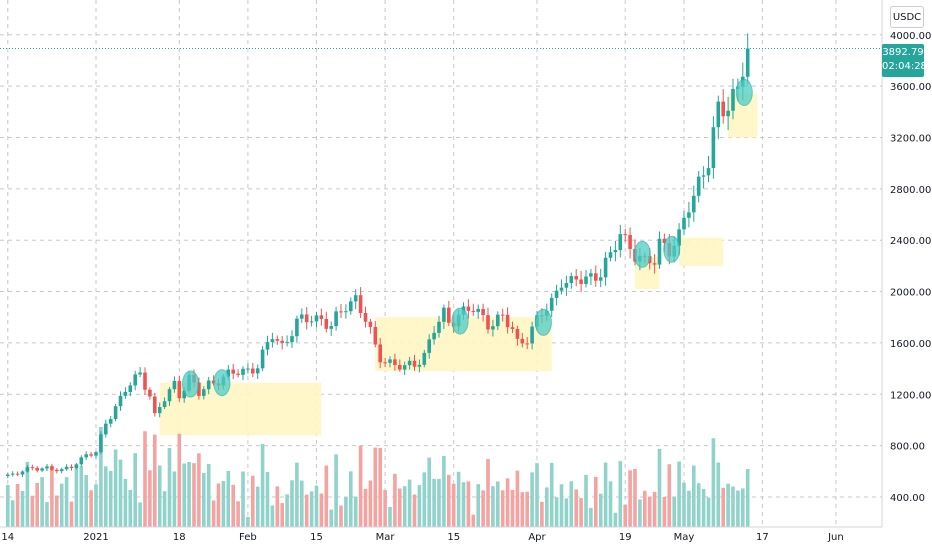 Image resolution: width=932 pixels, height=554 pixels. What do you see at coordinates (422, 537) in the screenshot?
I see `time-axis: 14 2021 18 Feb 15 Mar 15 Apr 19 May 17 Jun` at bounding box center [422, 537].